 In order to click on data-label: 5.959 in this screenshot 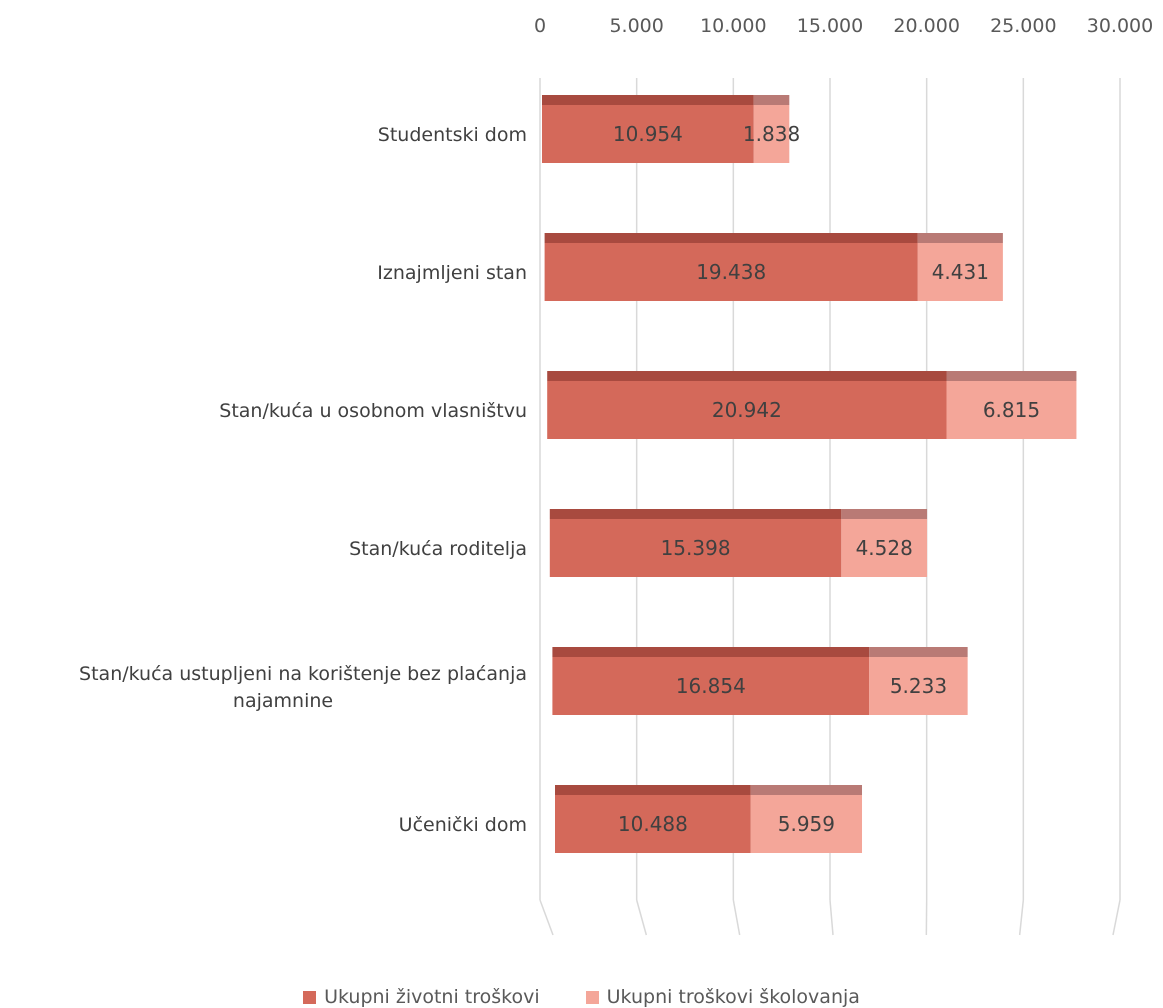, I will do `click(806, 824)`.